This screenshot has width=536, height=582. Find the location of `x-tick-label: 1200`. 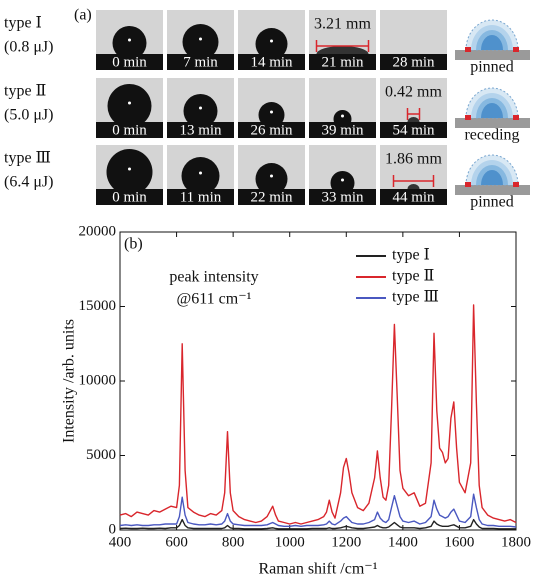

x-tick-label: 1200 is located at coordinates (346, 542).